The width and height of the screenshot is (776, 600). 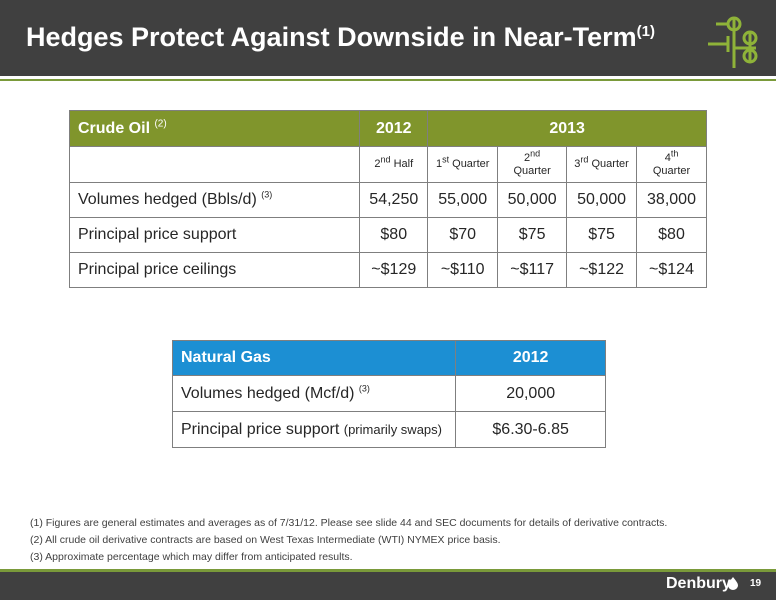 What do you see at coordinates (733, 42) in the screenshot?
I see `pumpjack-icon` at bounding box center [733, 42].